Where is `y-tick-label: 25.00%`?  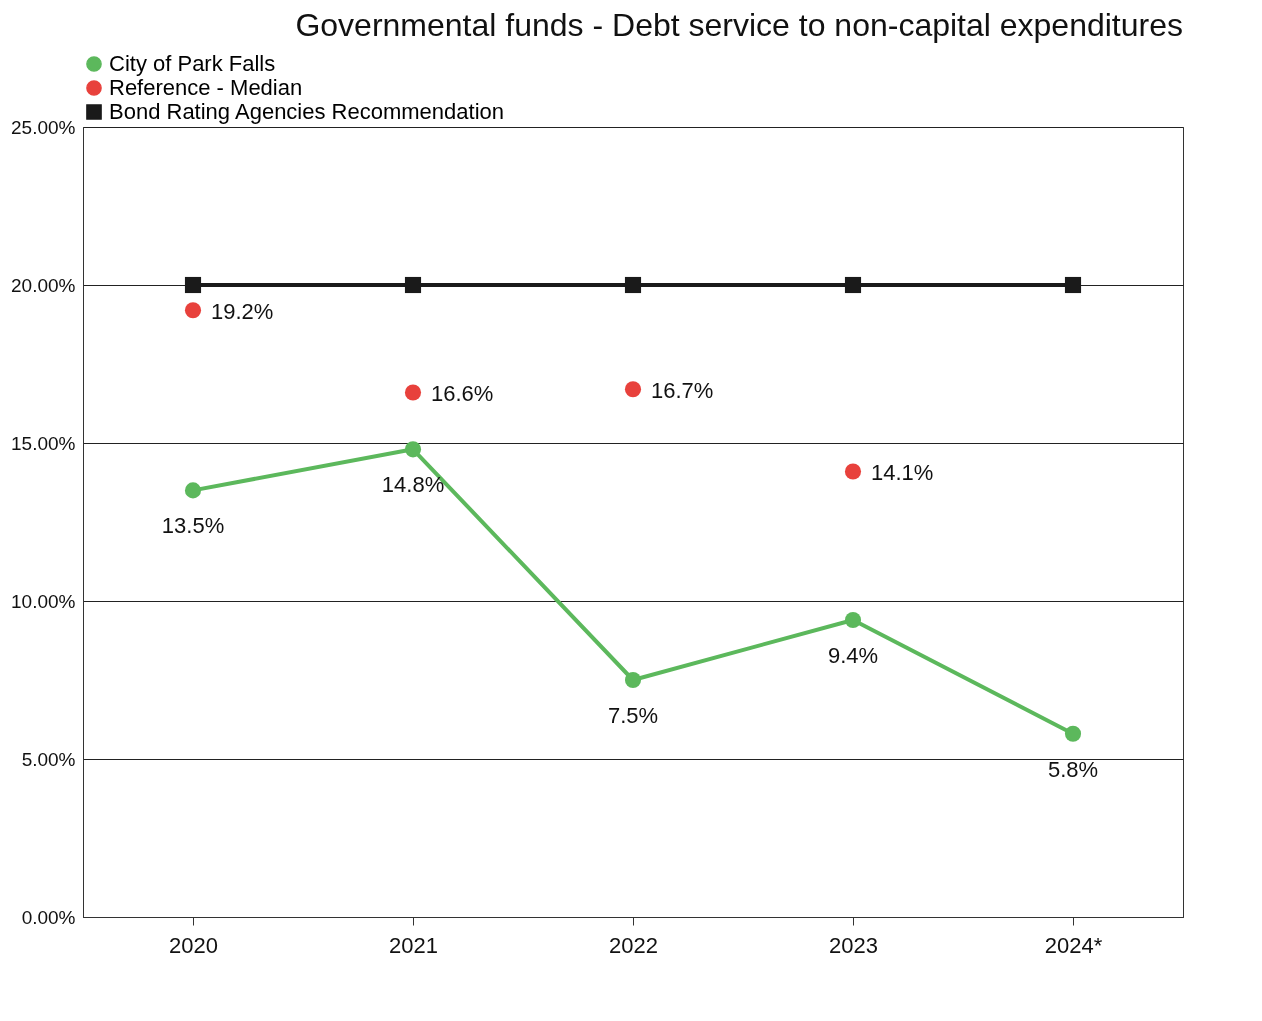
y-tick-label: 25.00% is located at coordinates (43, 127).